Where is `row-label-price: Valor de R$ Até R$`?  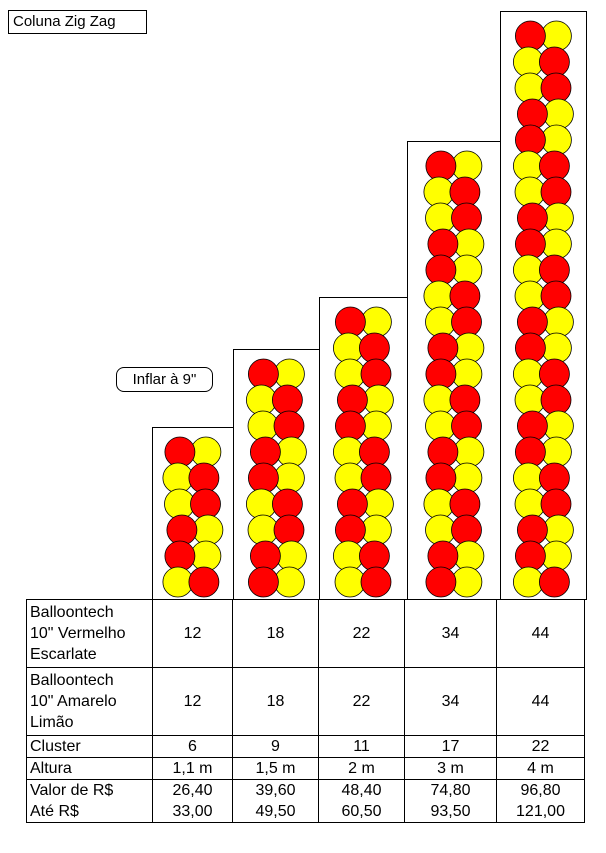
row-label-price: Valor de R$ Até R$ is located at coordinates (89, 801).